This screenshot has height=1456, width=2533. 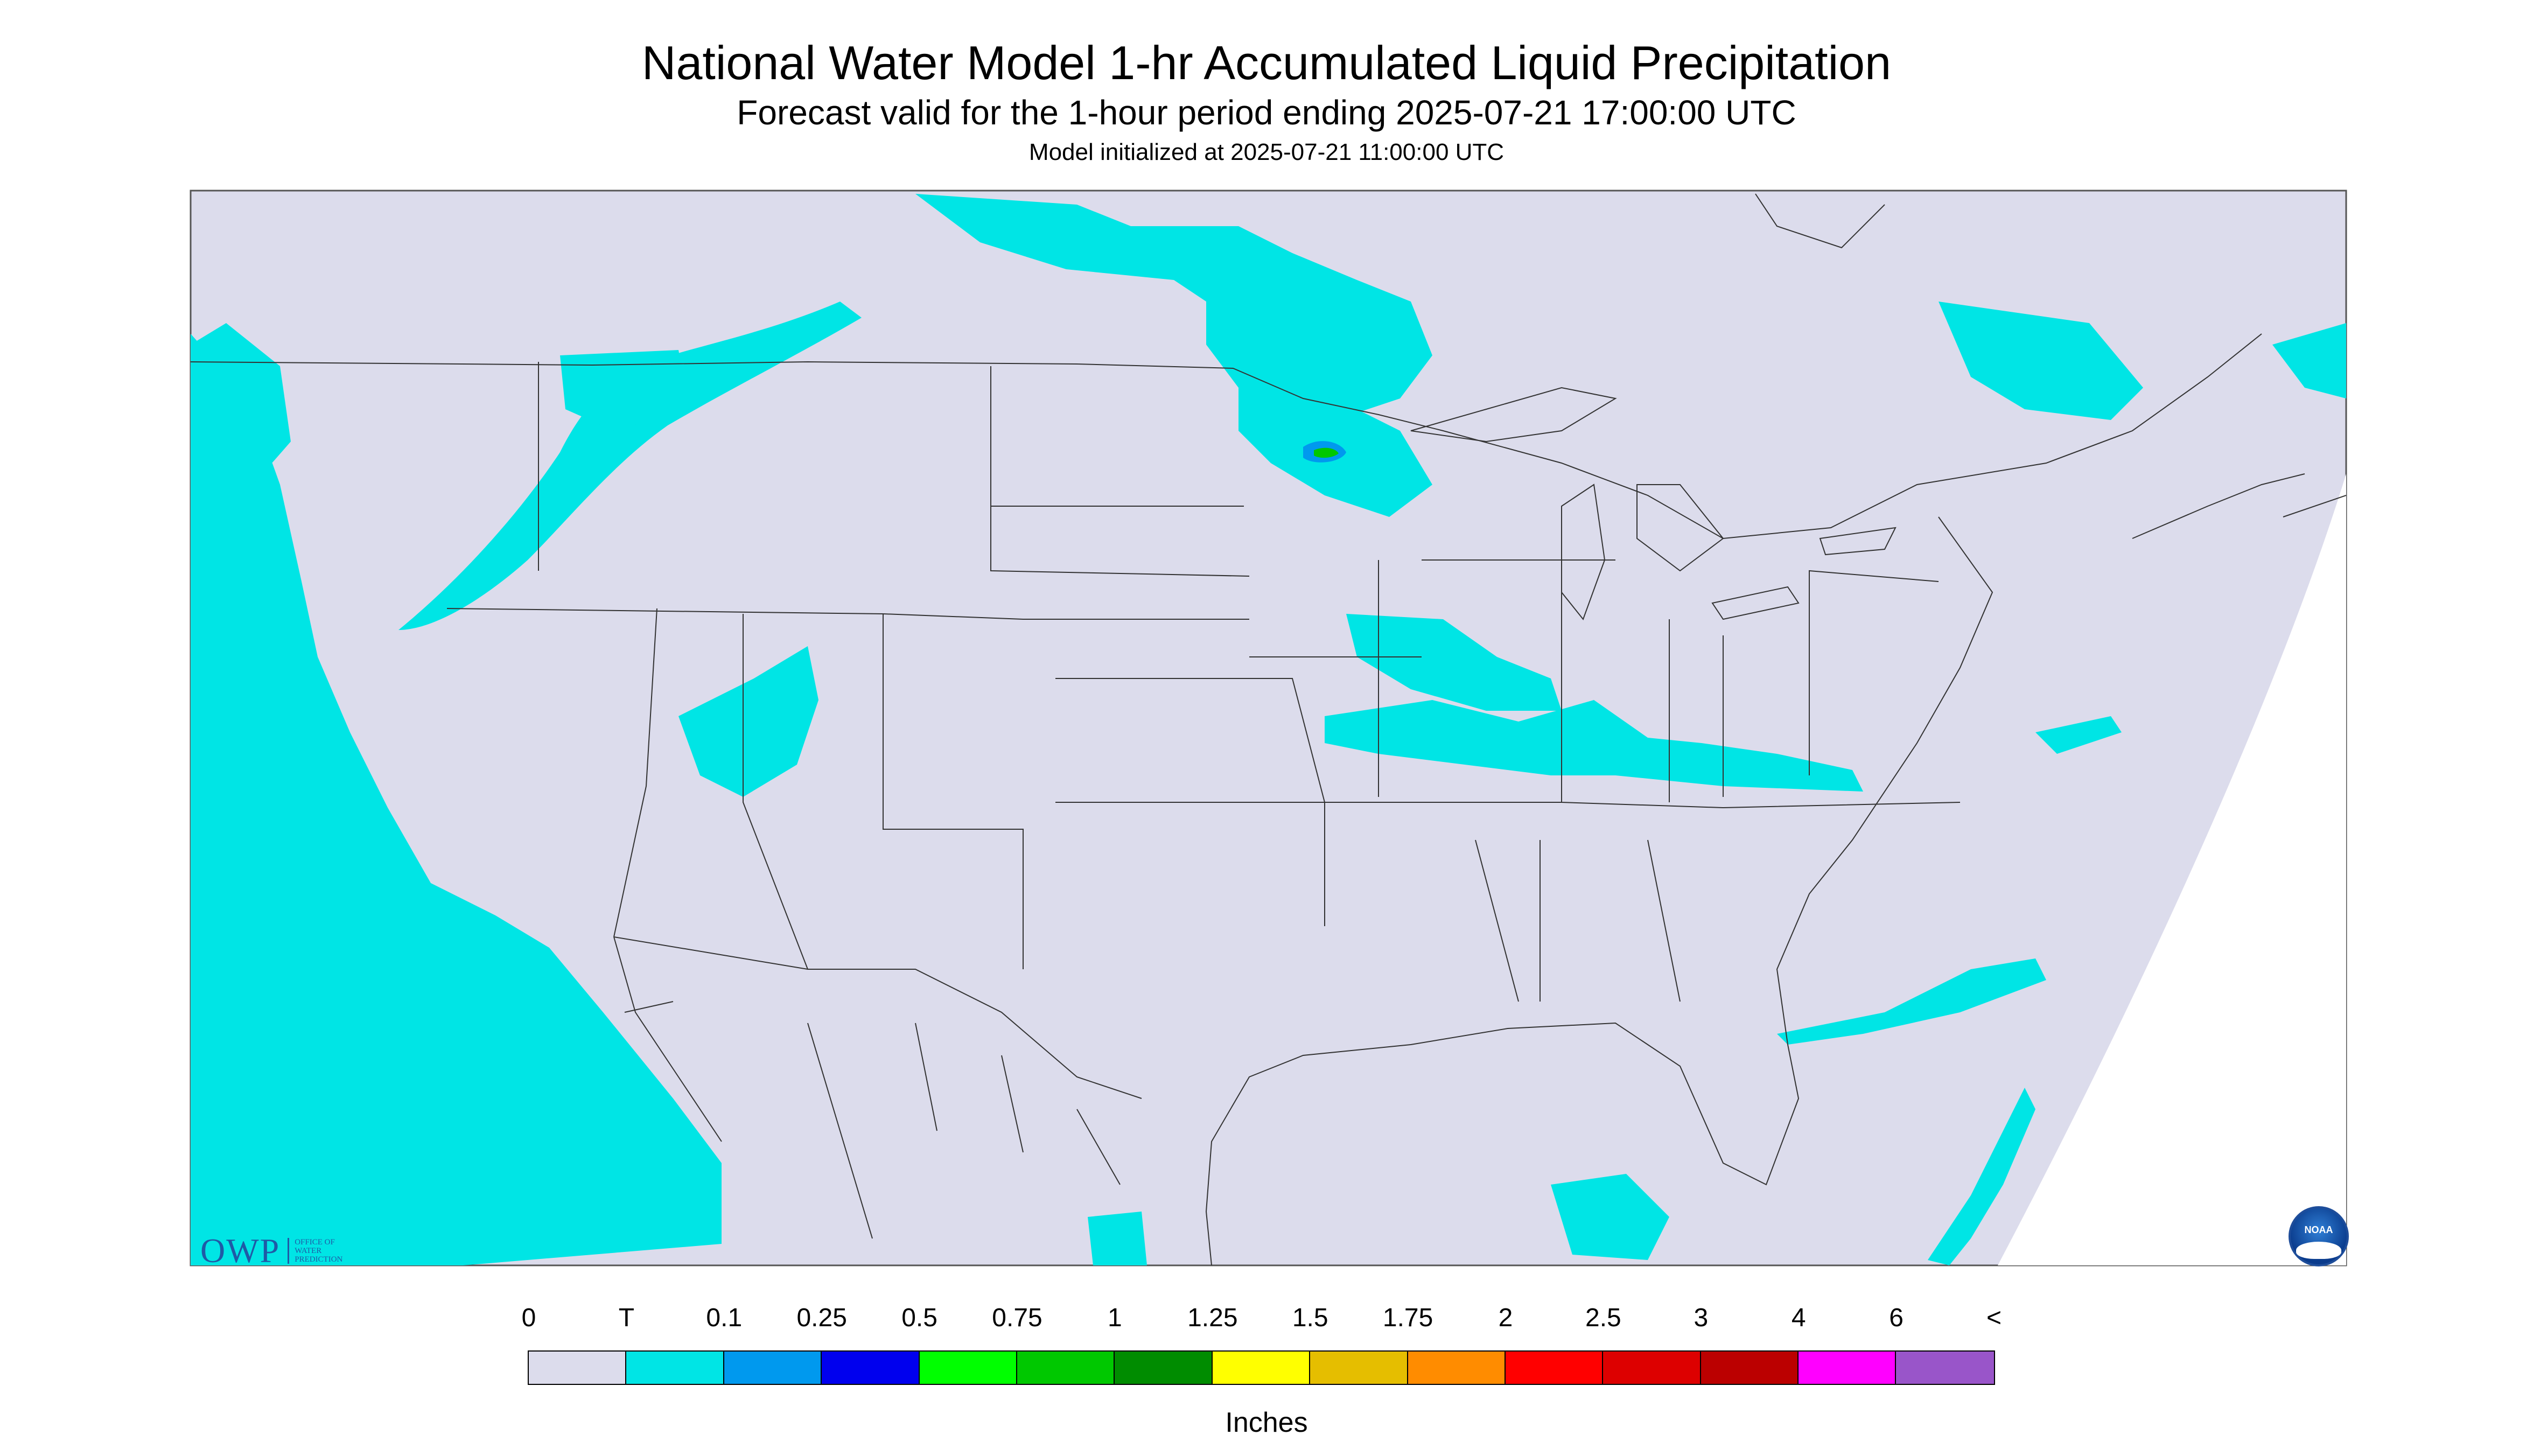 What do you see at coordinates (2041, 361) in the screenshot?
I see `northeast-canada-precip` at bounding box center [2041, 361].